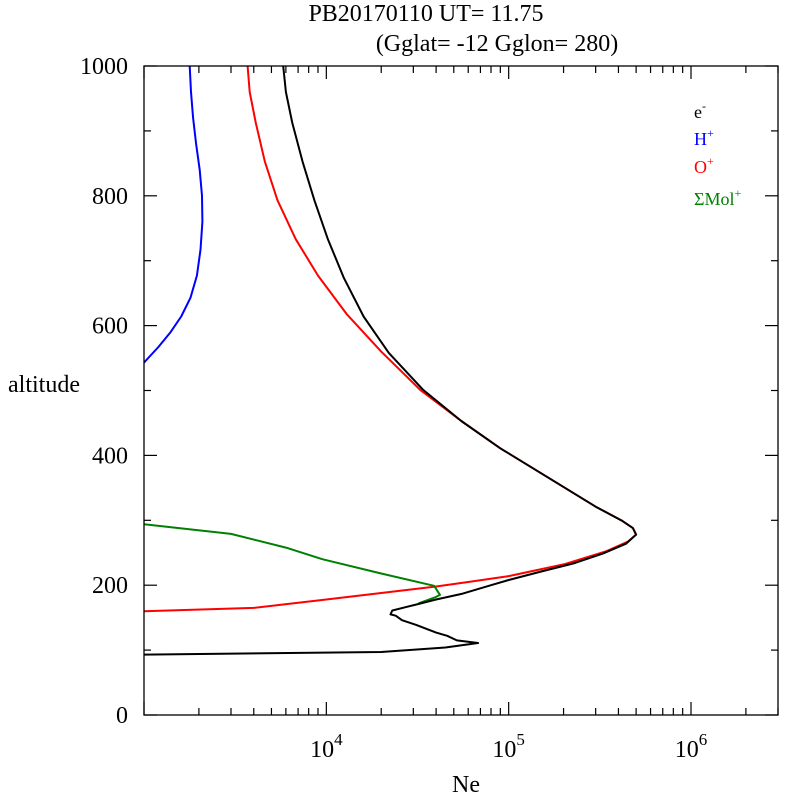 The height and width of the screenshot is (795, 792). I want to click on y-axis-label: altitude, so click(44, 385).